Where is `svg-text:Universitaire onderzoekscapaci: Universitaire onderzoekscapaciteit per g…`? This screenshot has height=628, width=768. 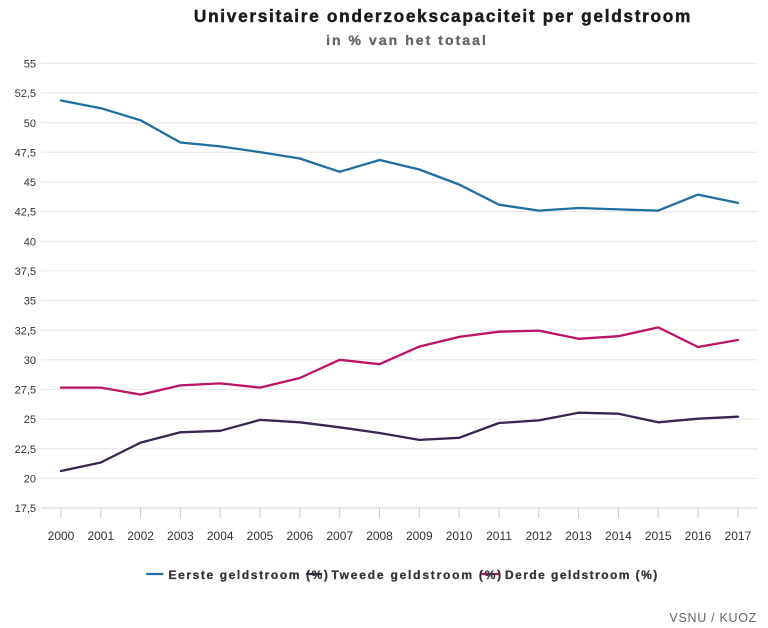 svg-text:Universitaire onderzoekscapaci: Universitaire onderzoekscapaciteit per g… is located at coordinates (443, 16).